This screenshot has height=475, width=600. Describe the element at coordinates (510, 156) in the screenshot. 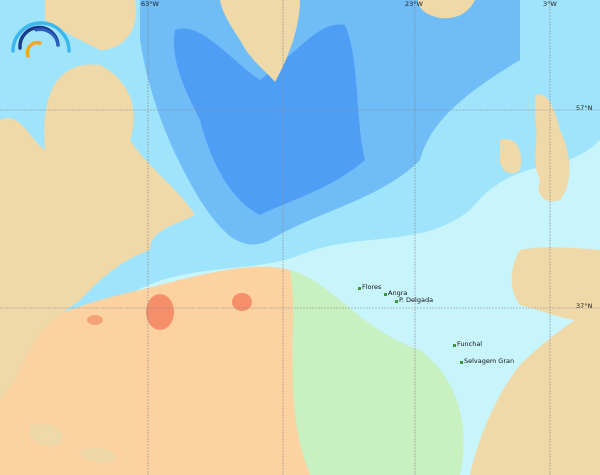

I see `land-ireland` at that location.